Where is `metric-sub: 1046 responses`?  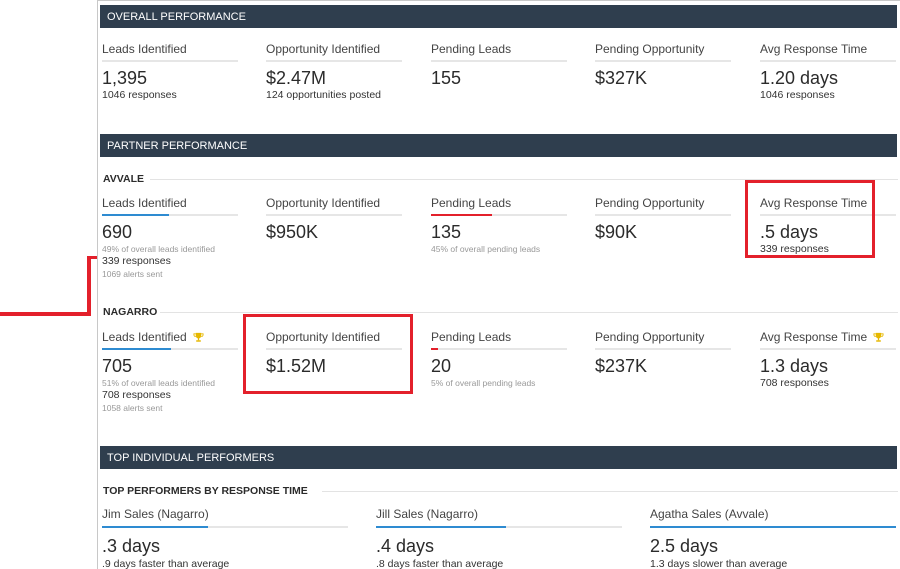 metric-sub: 1046 responses is located at coordinates (797, 95).